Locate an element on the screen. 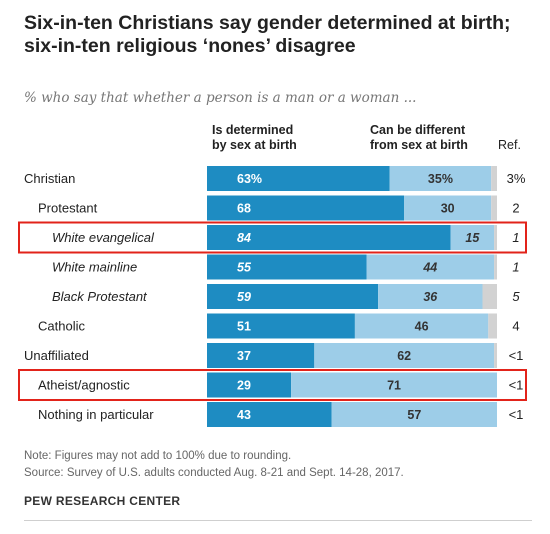 The image size is (550, 534). bar-different-unaffiliated is located at coordinates (404, 355).